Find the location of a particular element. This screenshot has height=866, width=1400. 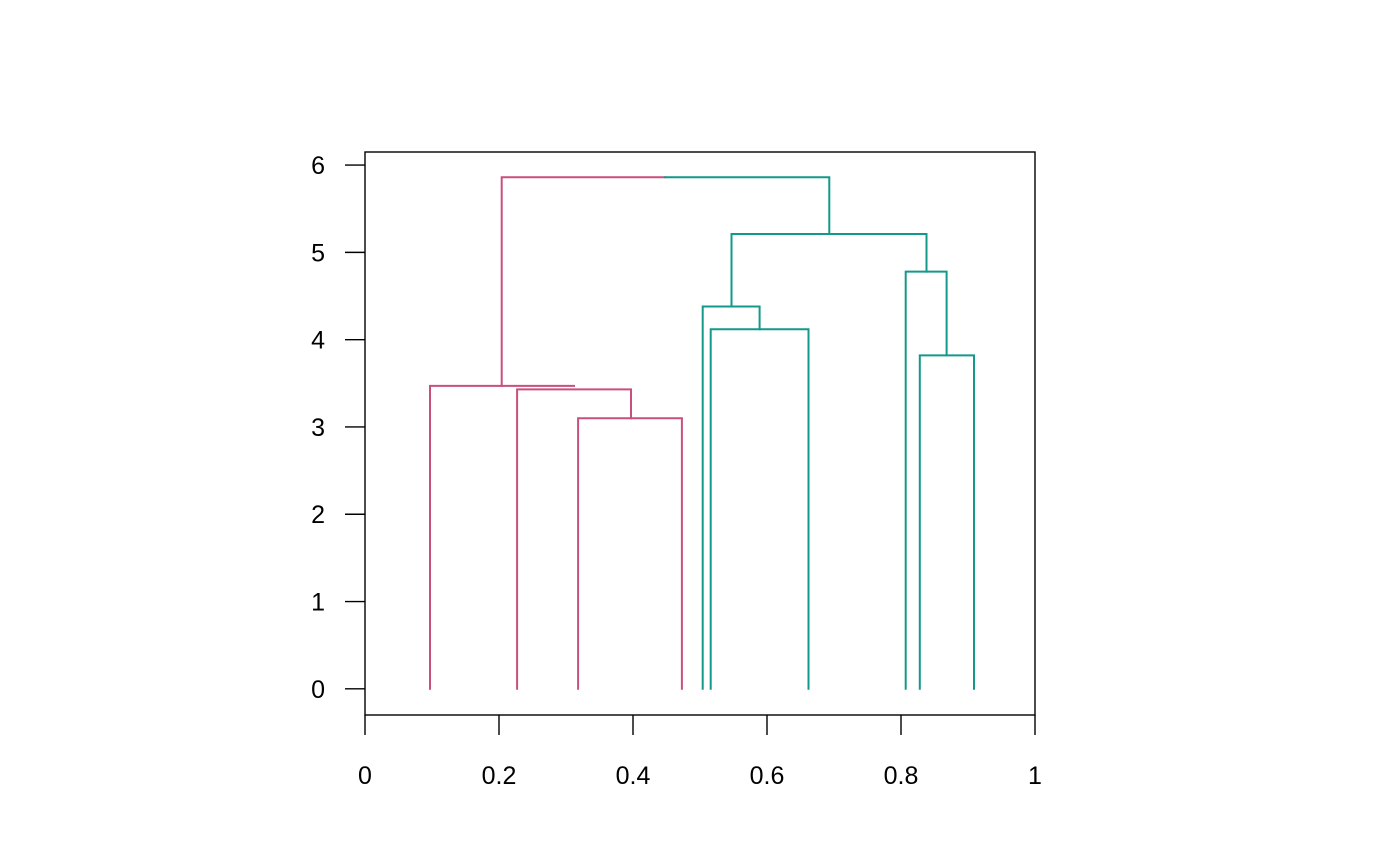

x-axis: 0 0.2 0.4 0.6 0.8 1 is located at coordinates (700, 752).